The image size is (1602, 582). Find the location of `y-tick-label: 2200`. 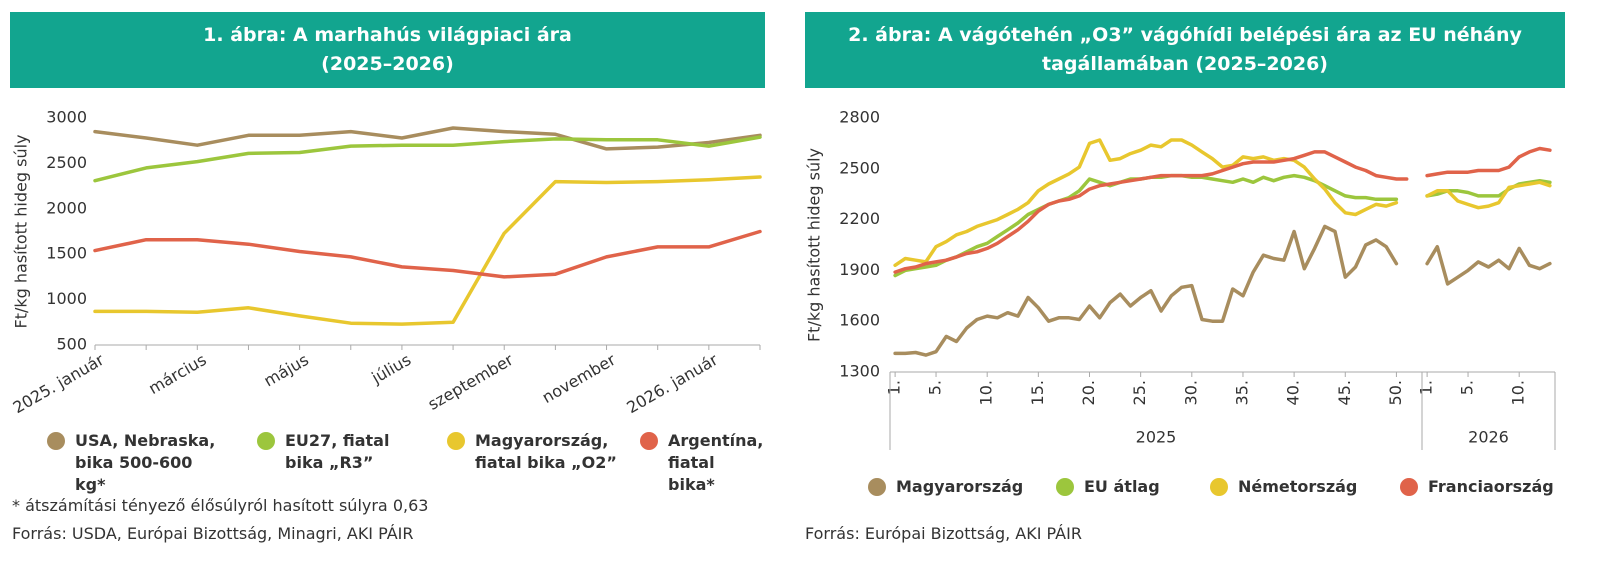

y-tick-label: 2200 is located at coordinates (859, 218).